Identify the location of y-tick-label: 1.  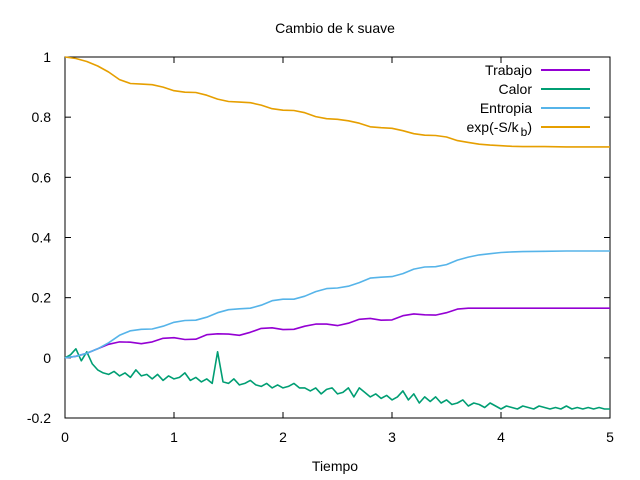
(47, 57).